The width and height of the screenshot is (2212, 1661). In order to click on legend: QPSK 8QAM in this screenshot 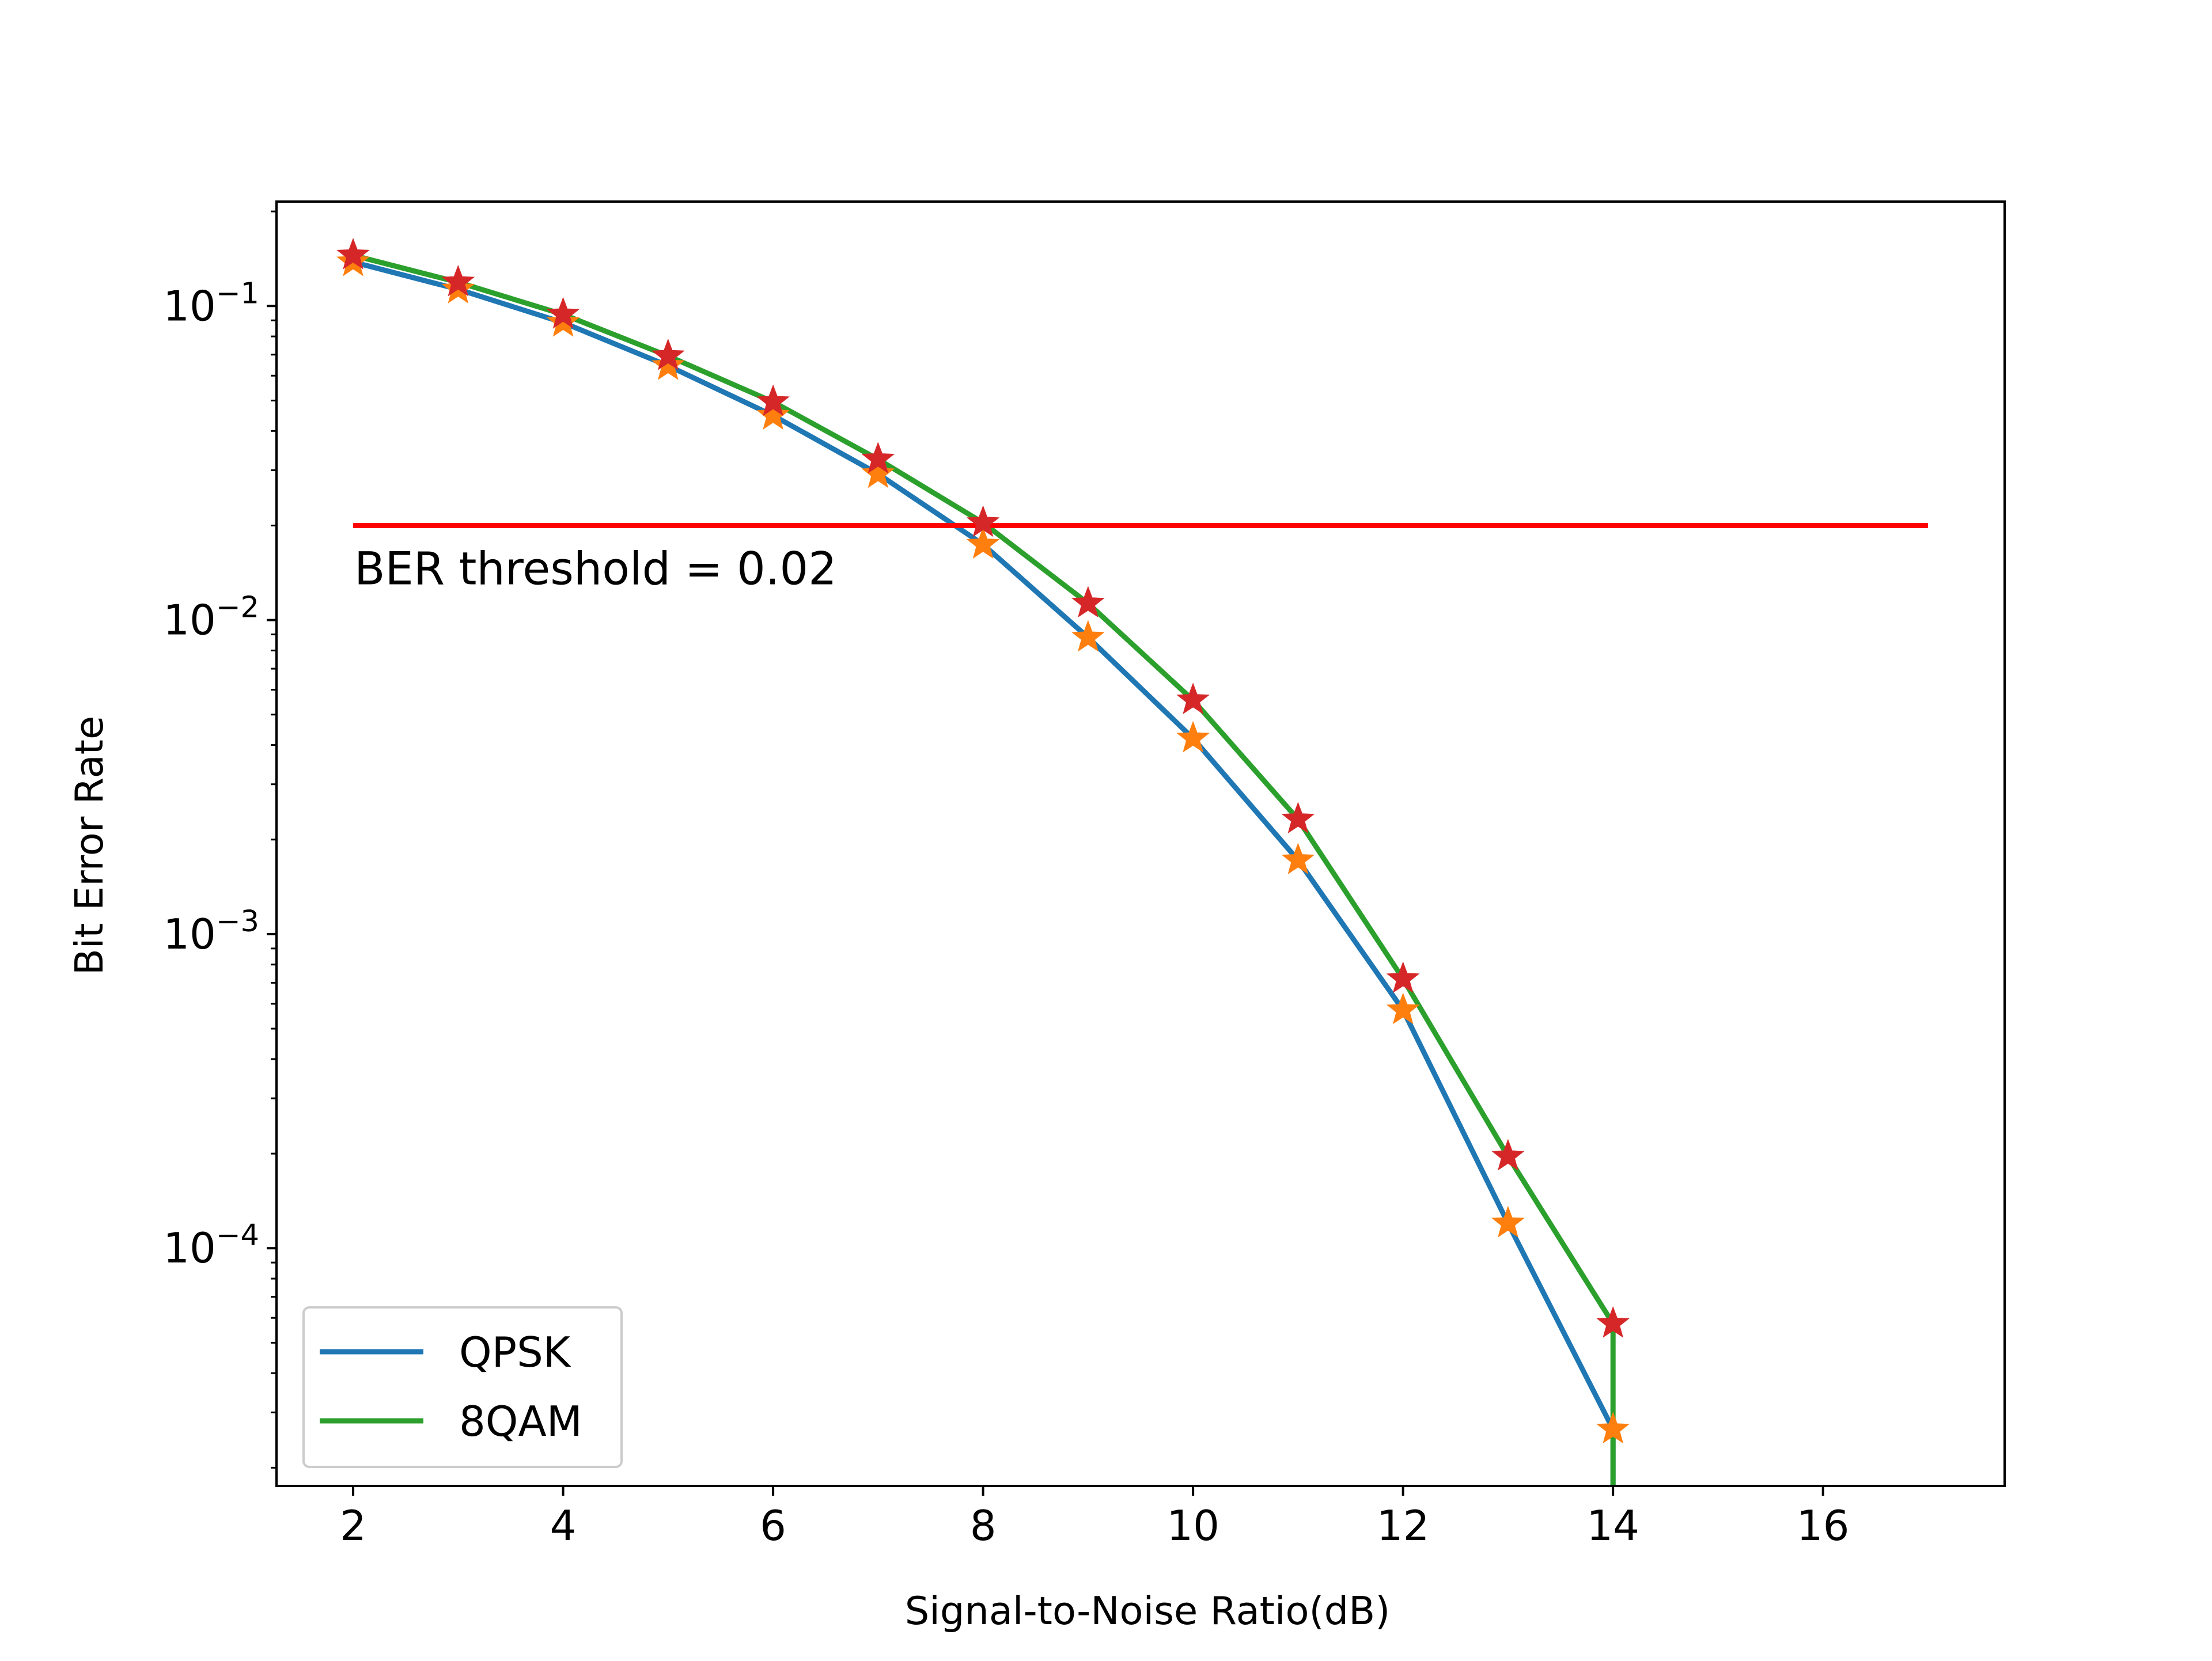, I will do `click(462, 1387)`.